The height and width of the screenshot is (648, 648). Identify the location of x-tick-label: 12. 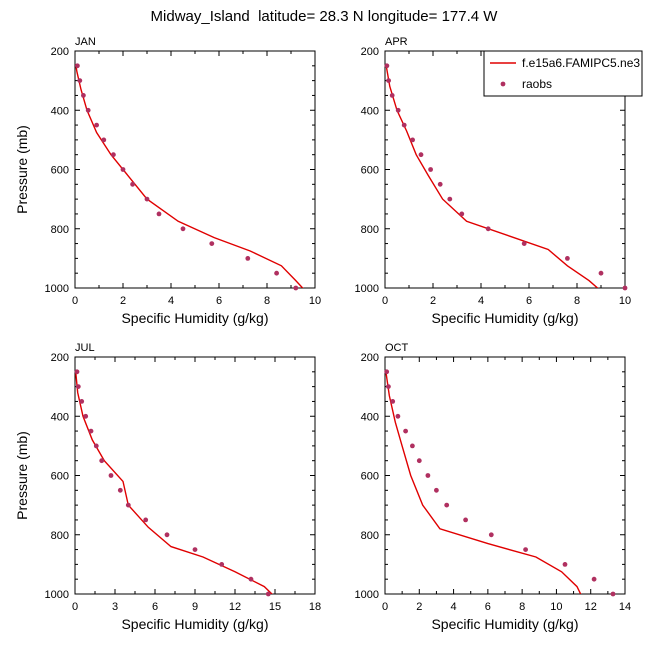
(591, 607).